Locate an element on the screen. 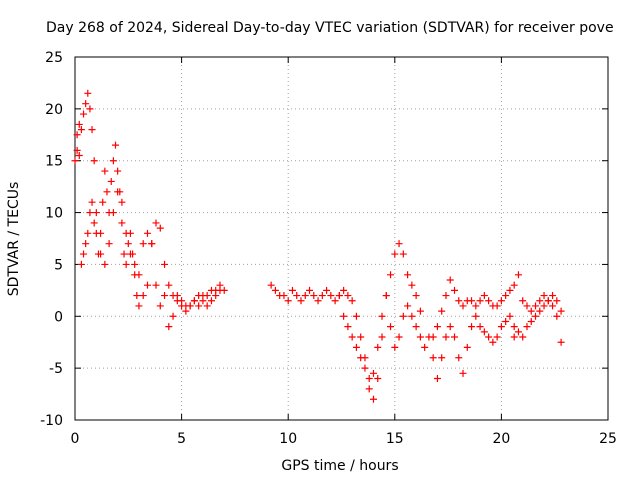 This screenshot has height=480, width=640. y-tick-label: -5 is located at coordinates (56, 369).